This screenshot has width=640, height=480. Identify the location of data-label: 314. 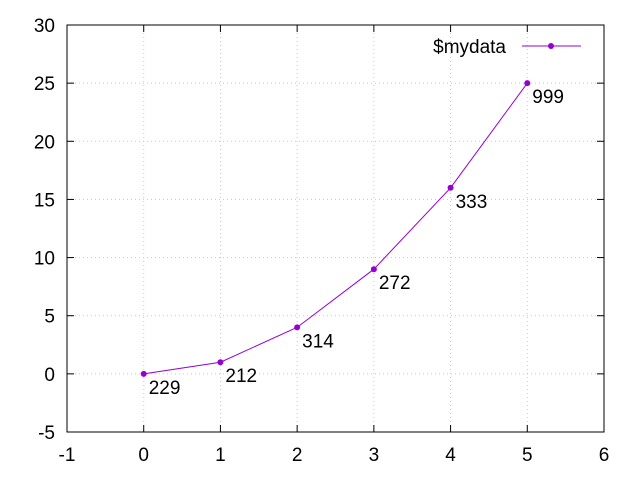
(318, 341).